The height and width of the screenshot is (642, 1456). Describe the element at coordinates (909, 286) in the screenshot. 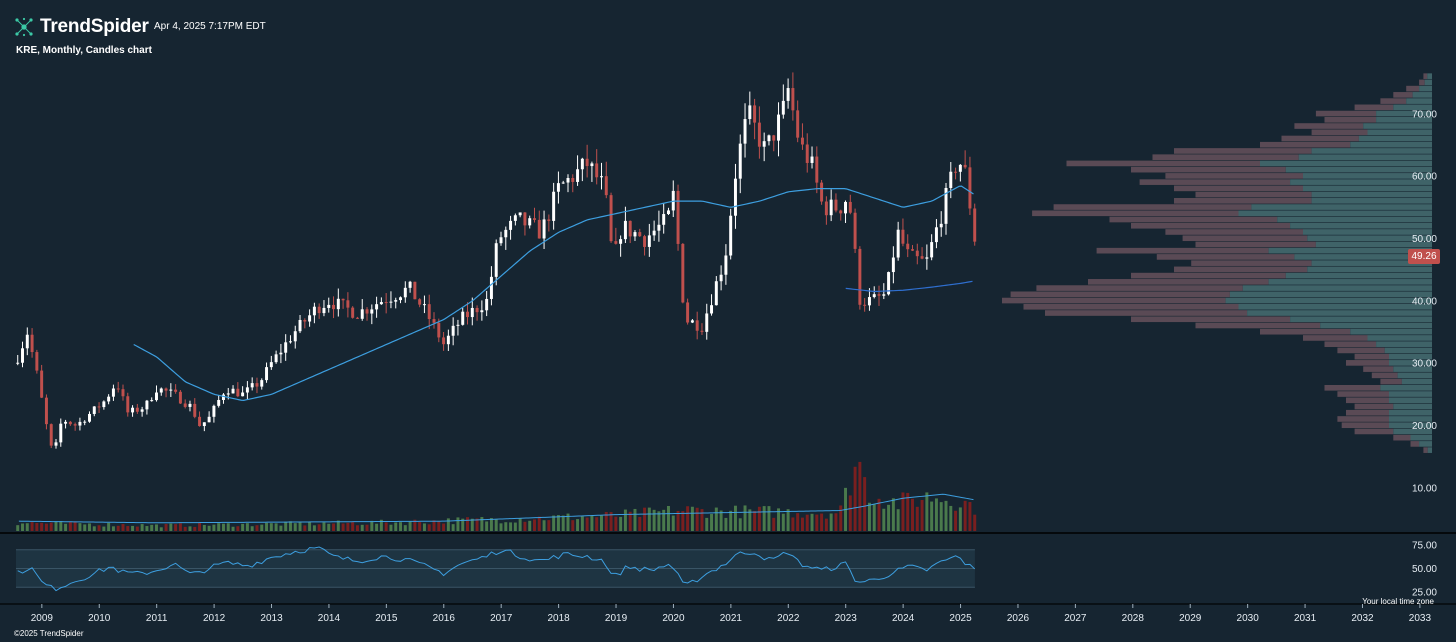

I see `long-moving-average-line` at that location.